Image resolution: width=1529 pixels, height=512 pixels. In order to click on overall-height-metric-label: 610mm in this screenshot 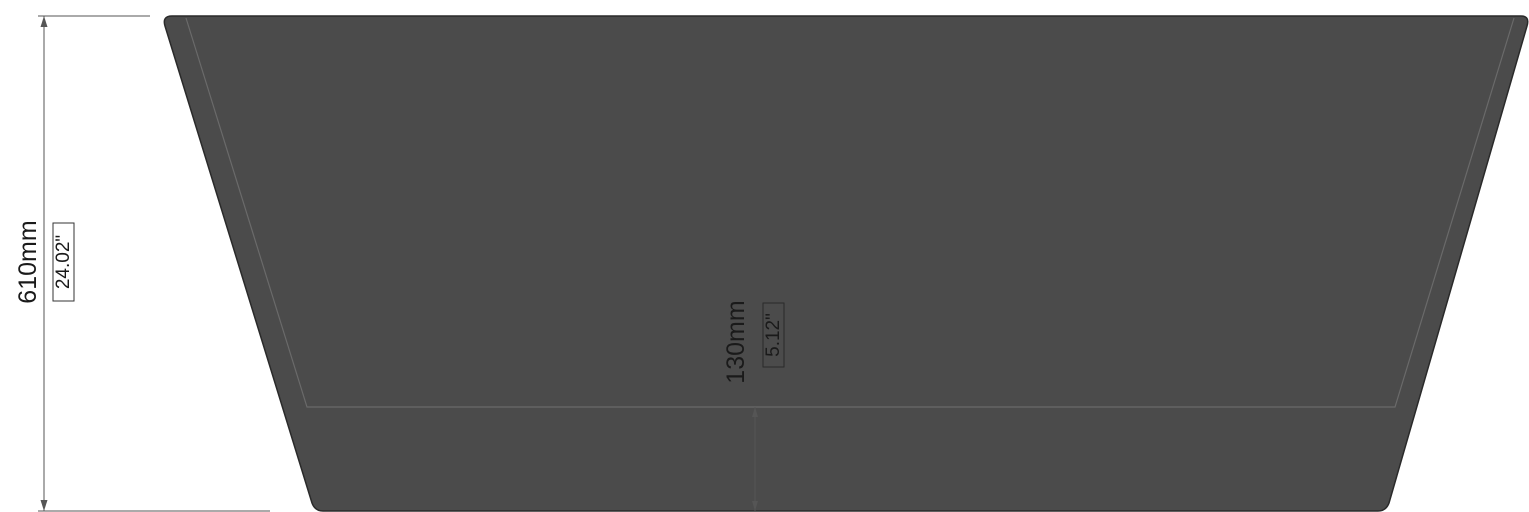, I will do `click(28, 261)`.